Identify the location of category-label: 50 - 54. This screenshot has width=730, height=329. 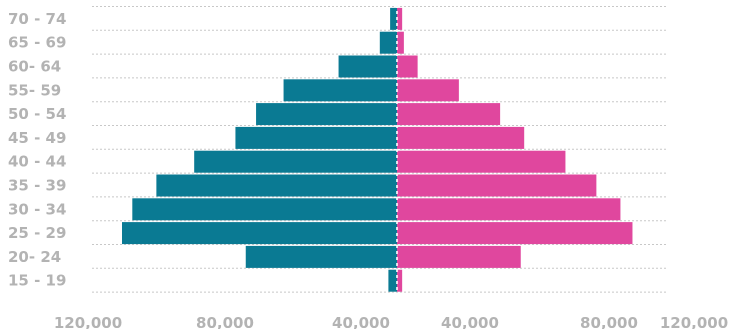
(37, 114).